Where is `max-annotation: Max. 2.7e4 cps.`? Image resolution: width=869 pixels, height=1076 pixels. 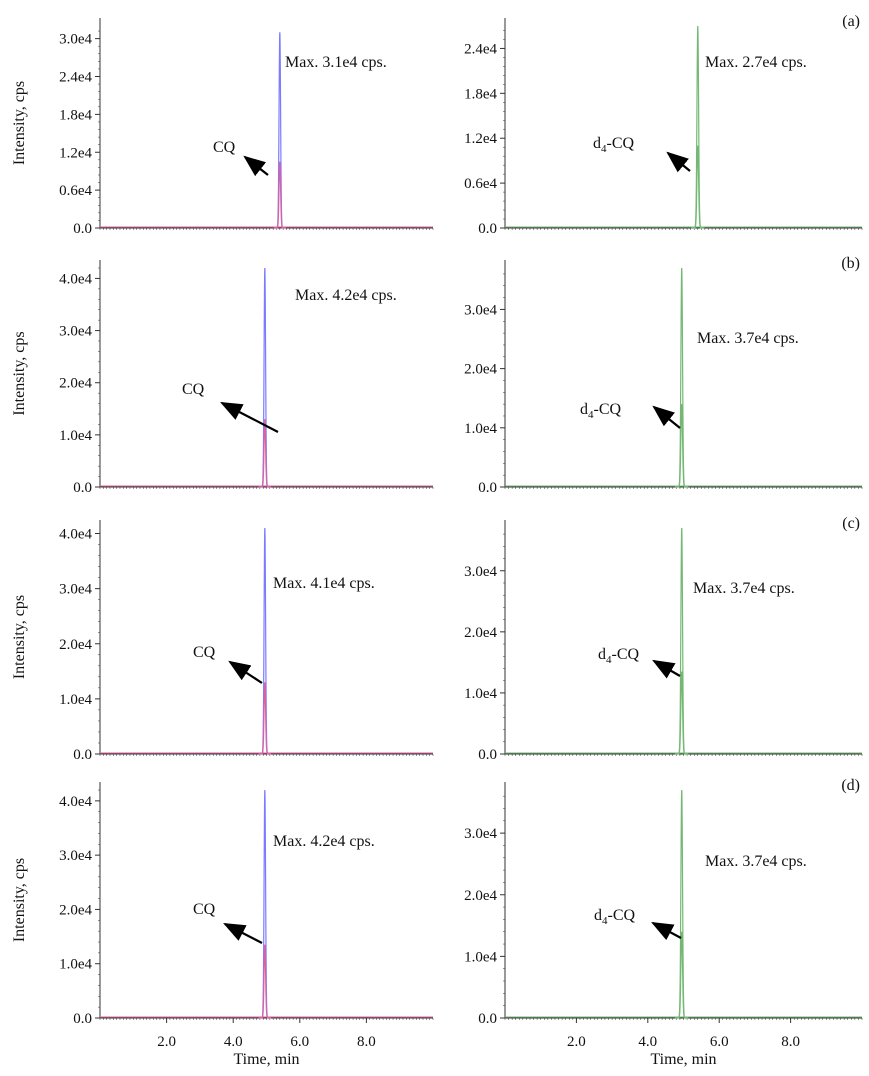
max-annotation: Max. 2.7e4 cps. is located at coordinates (756, 62).